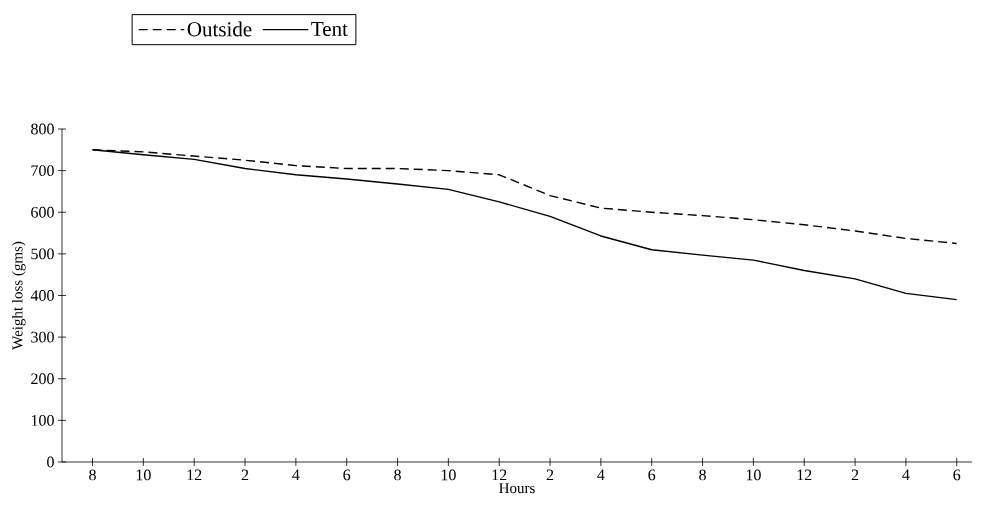  What do you see at coordinates (42, 129) in the screenshot?
I see `y-tick-label: 800` at bounding box center [42, 129].